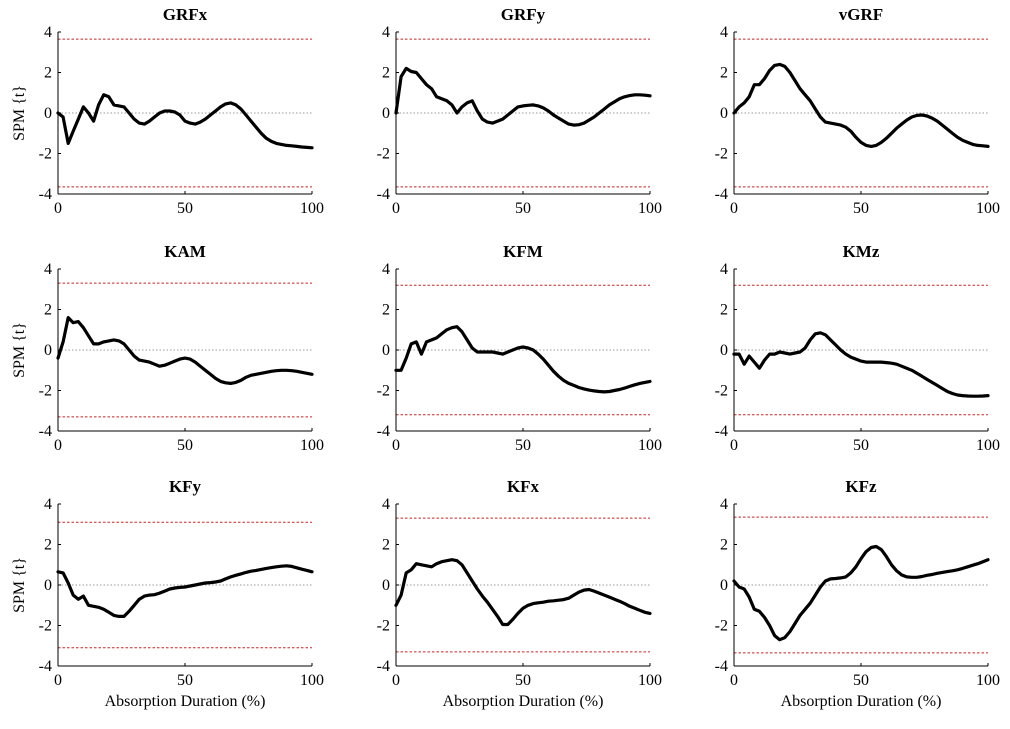 This screenshot has width=1010, height=729. What do you see at coordinates (523, 251) in the screenshot?
I see `panel-title: KFM` at bounding box center [523, 251].